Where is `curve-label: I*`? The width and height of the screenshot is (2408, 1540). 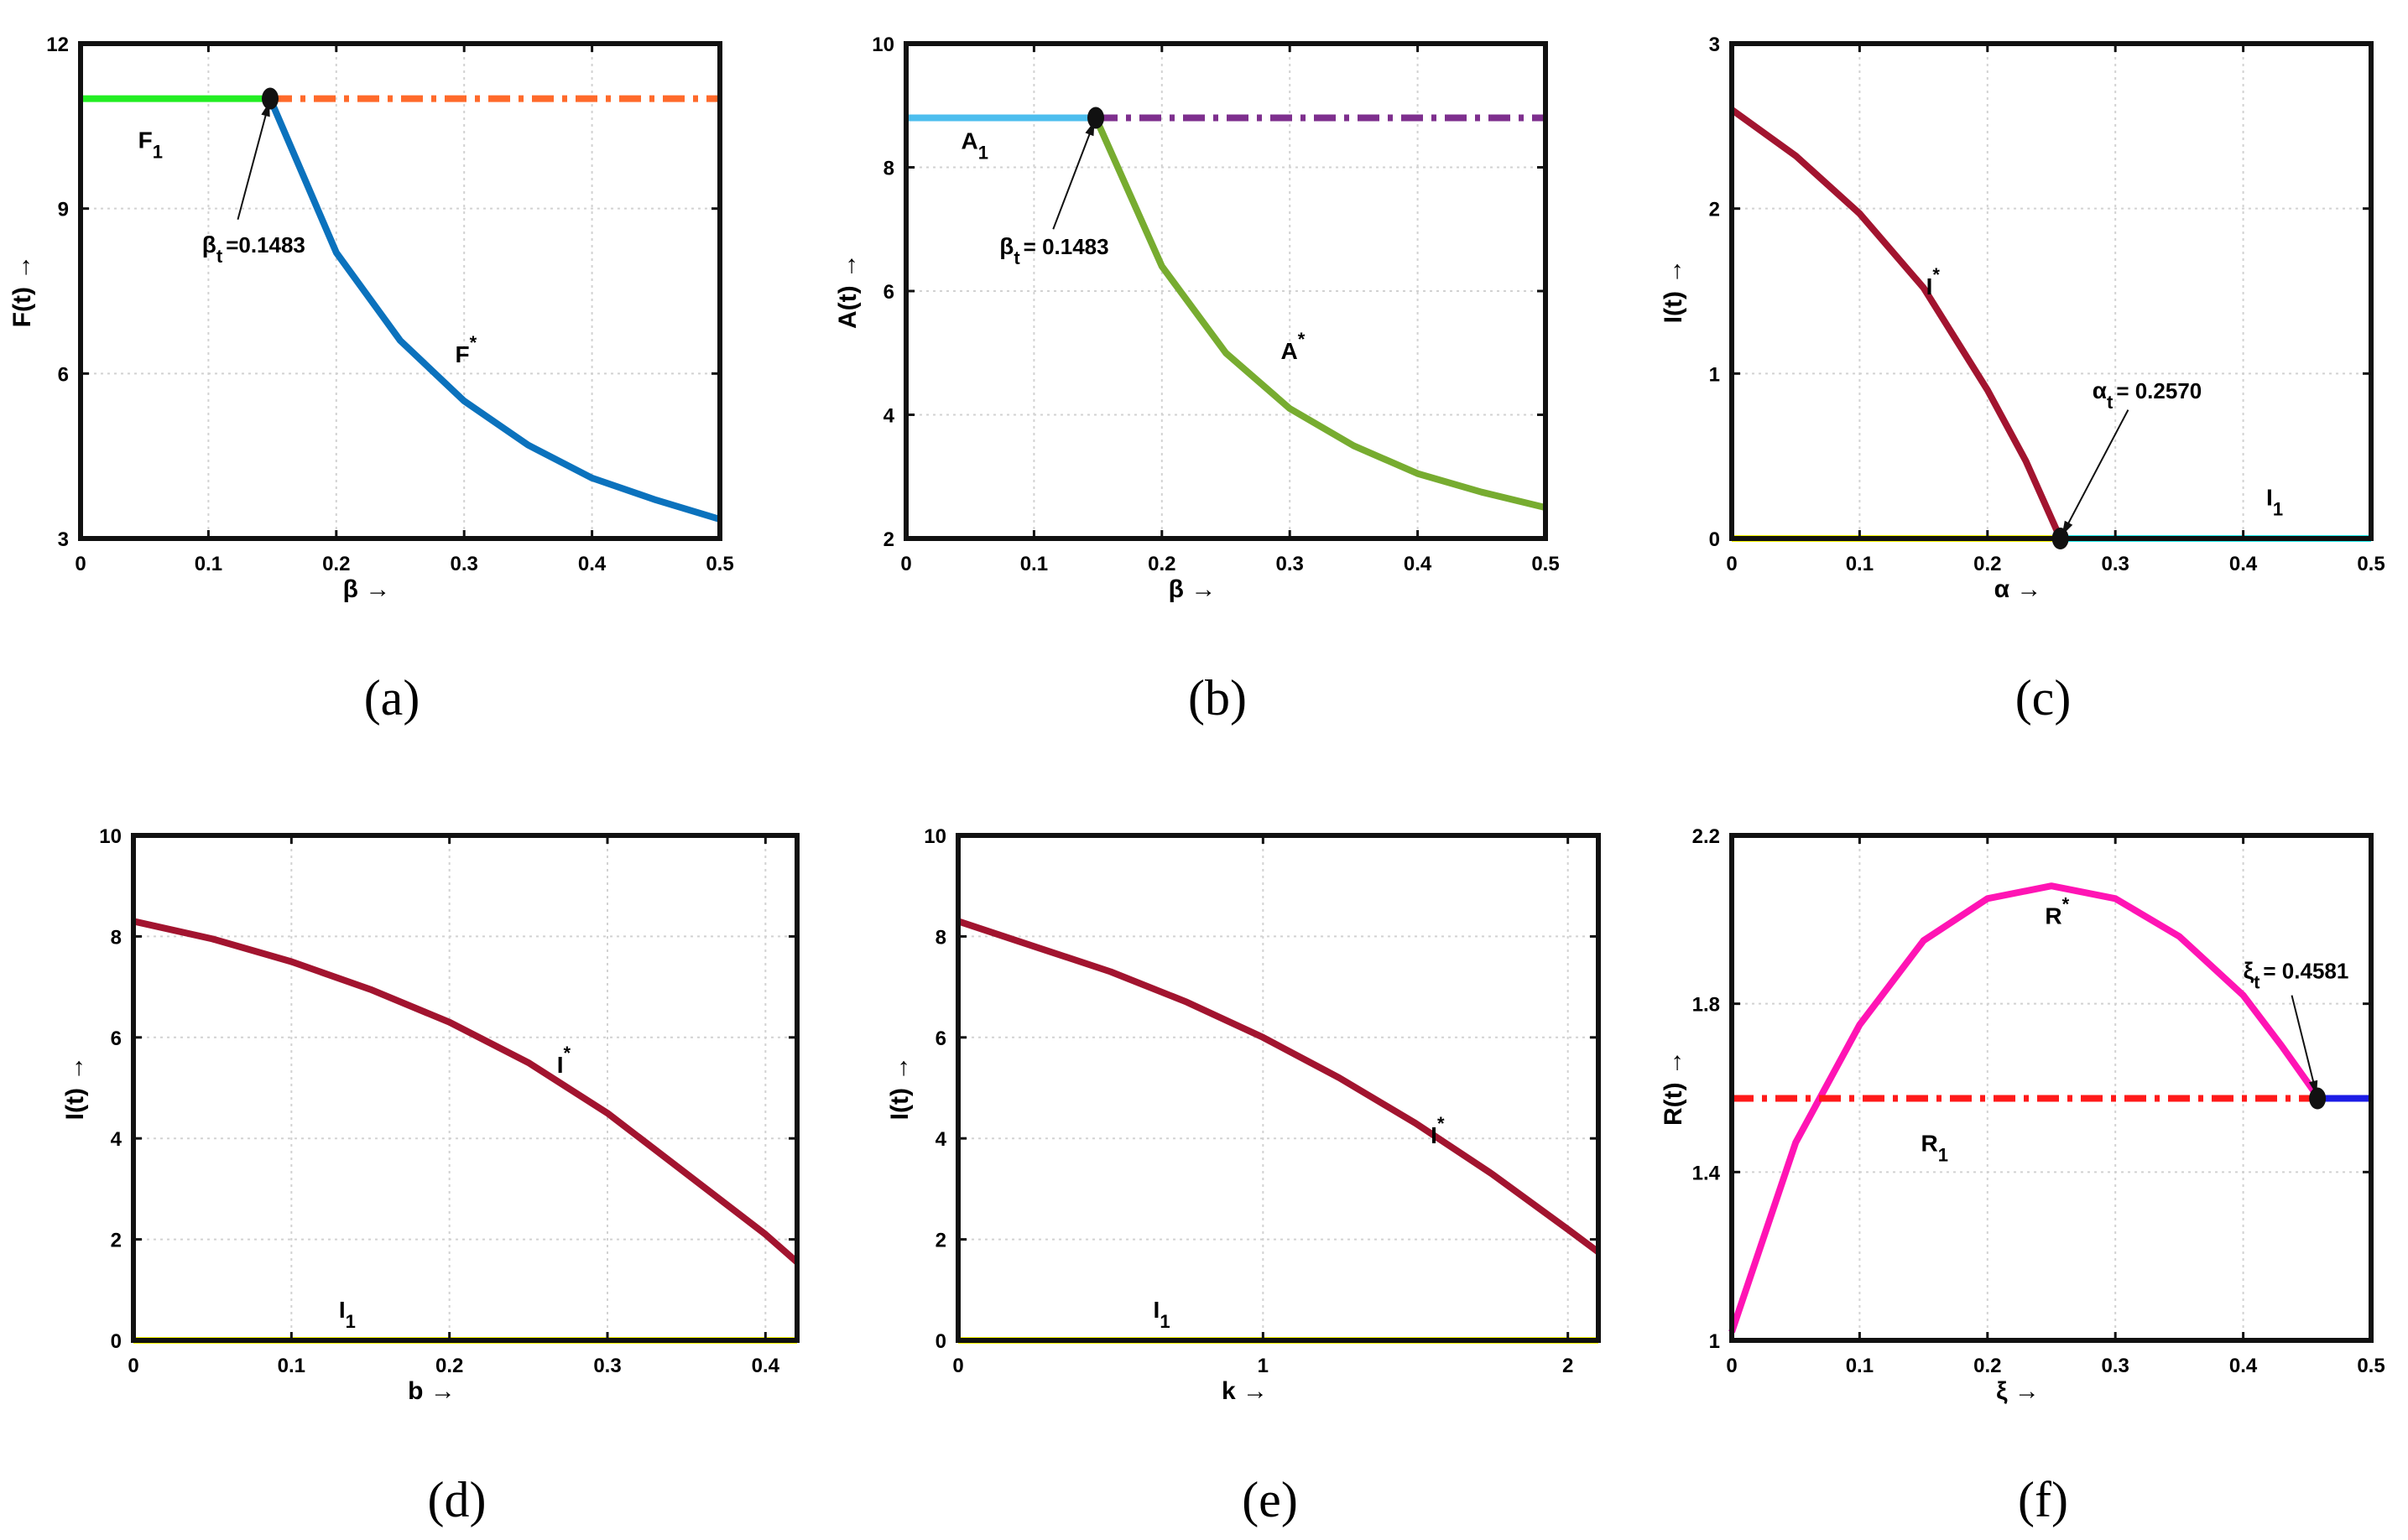
curve-label: I* is located at coordinates (564, 1061).